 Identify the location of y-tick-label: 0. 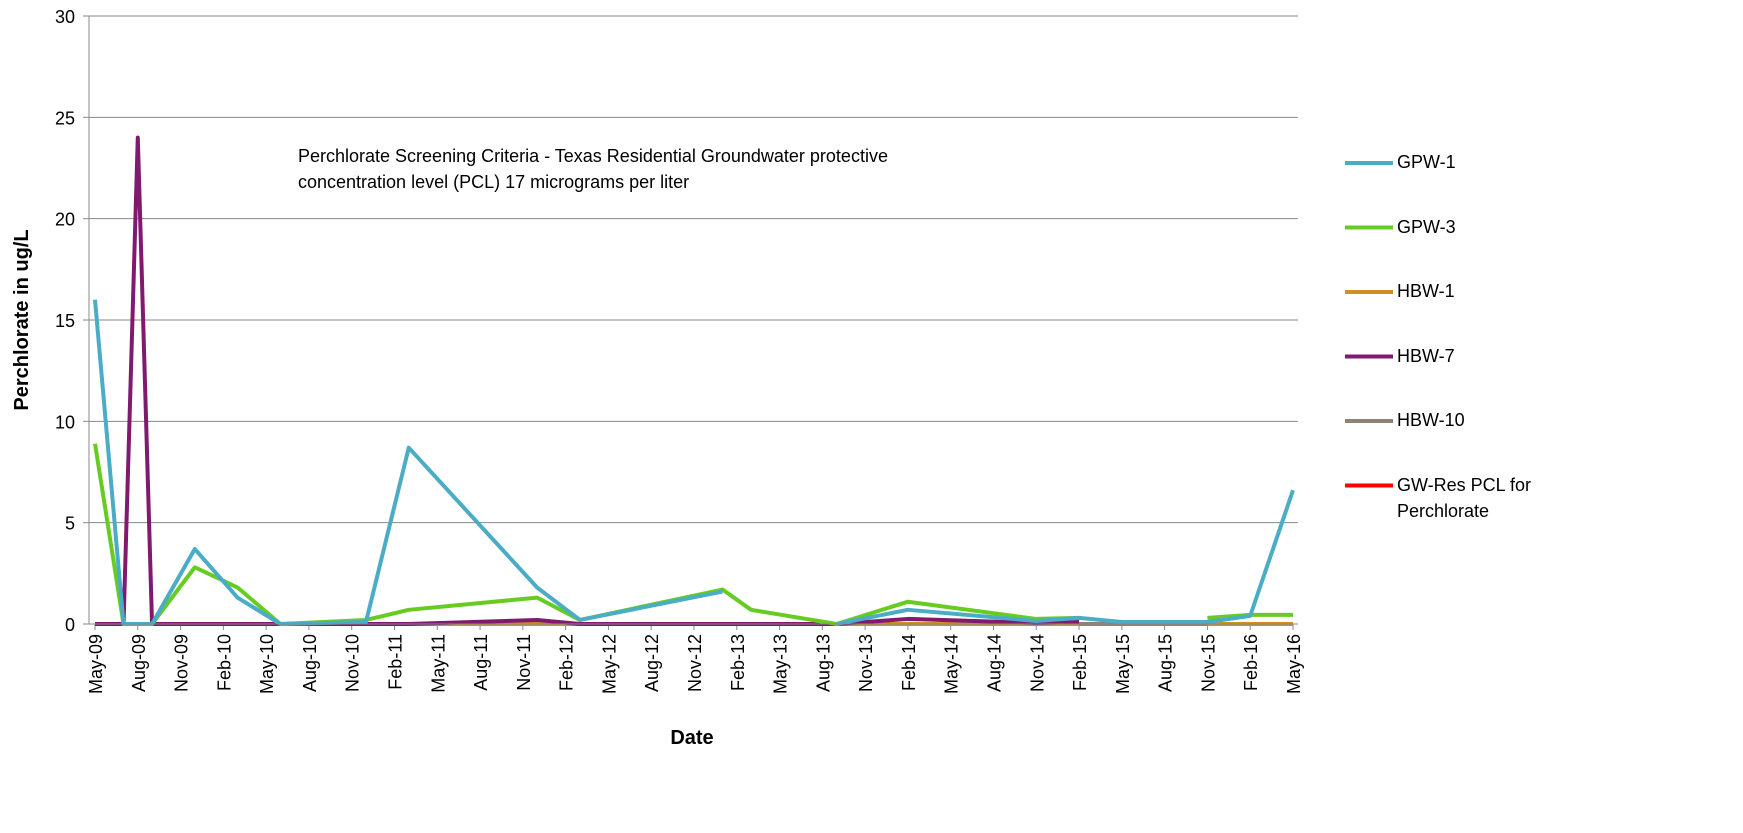
(70, 625).